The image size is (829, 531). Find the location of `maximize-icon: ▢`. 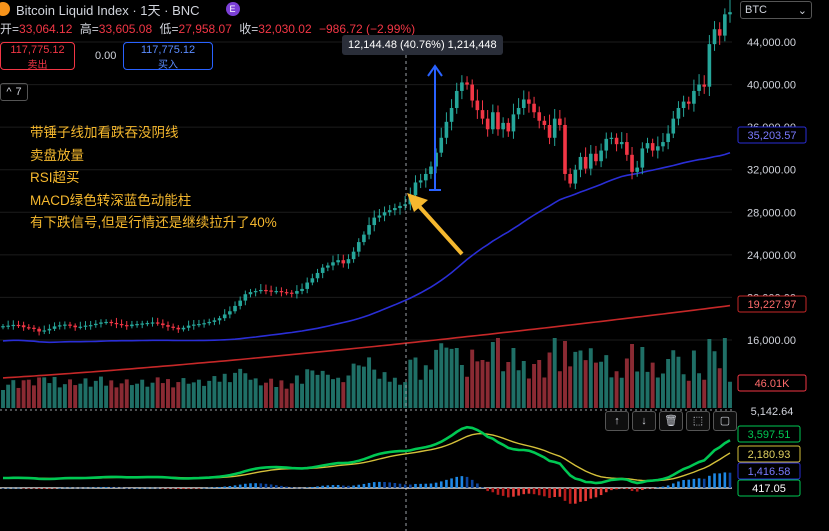

maximize-icon: ▢ is located at coordinates (725, 421).